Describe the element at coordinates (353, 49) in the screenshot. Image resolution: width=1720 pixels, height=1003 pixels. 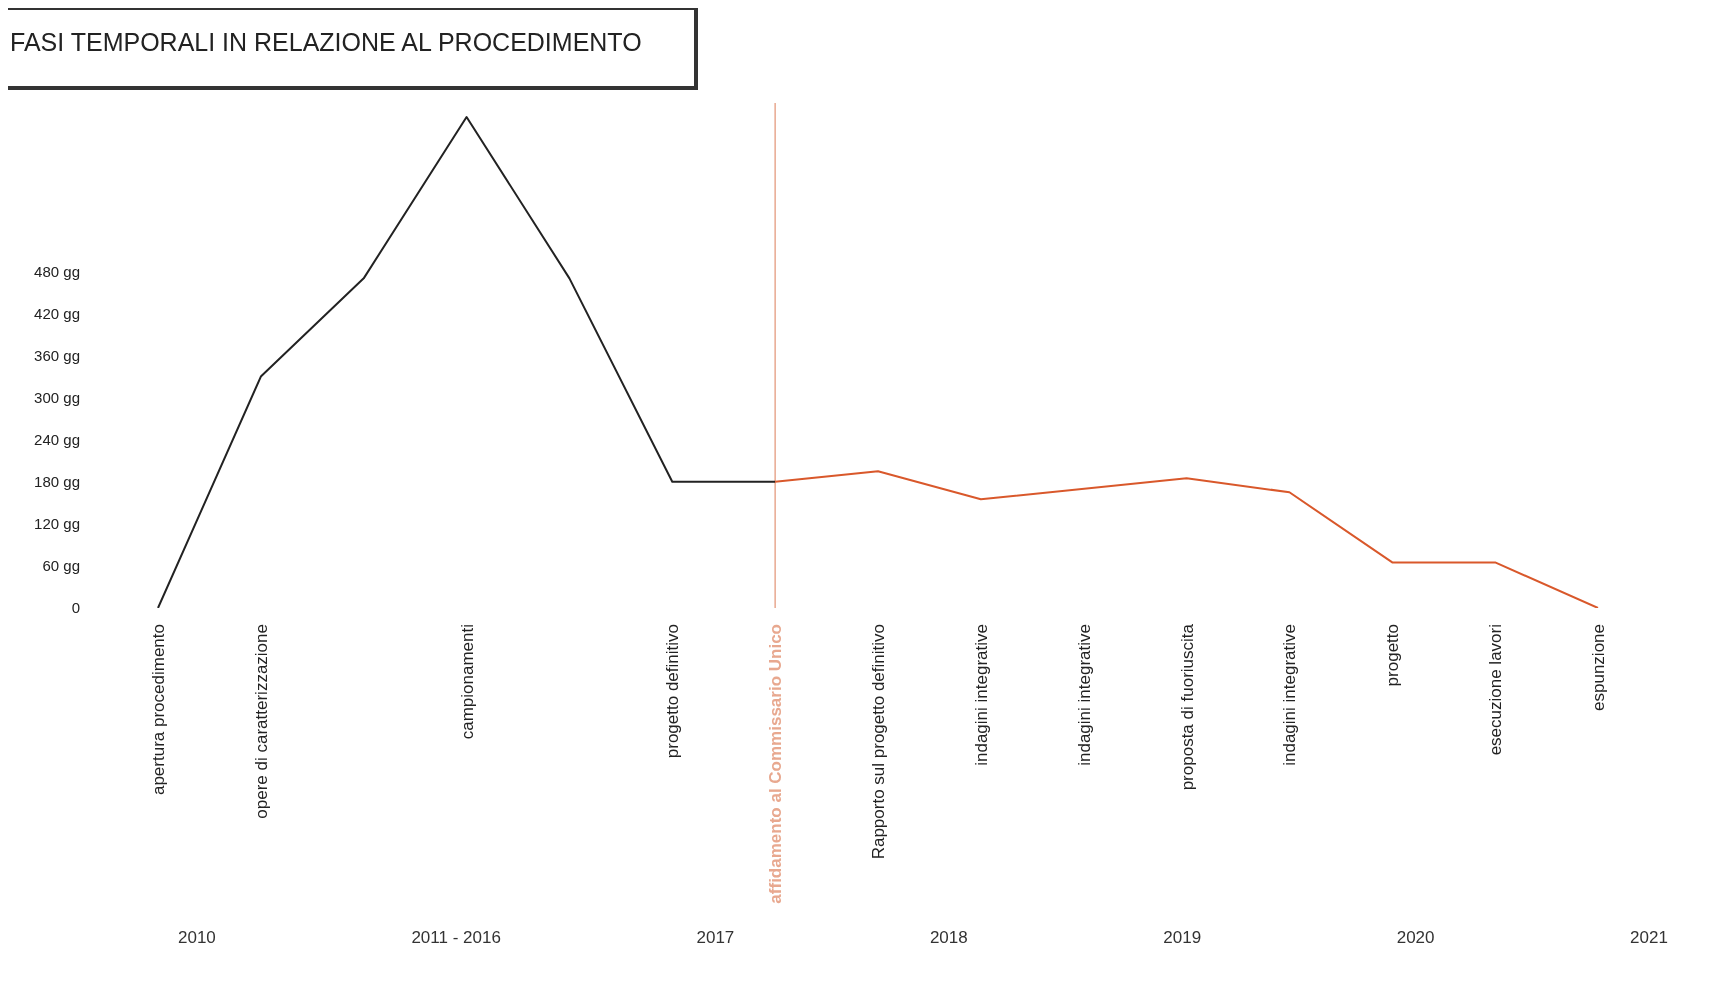
I see `title-frame: FASI TEMPORALI IN RELAZIONE AL PROCEDIMENTO` at that location.